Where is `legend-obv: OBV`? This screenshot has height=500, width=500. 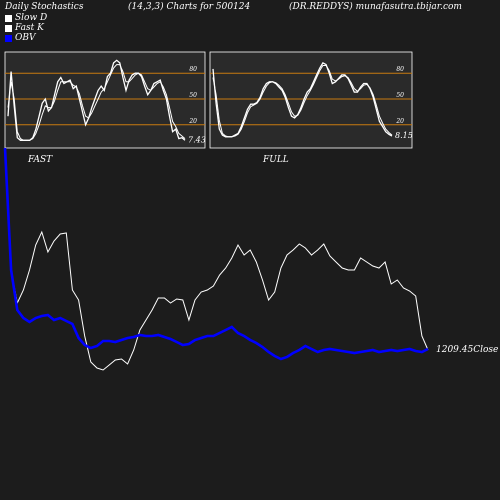
legend-obv: OBV is located at coordinates (20, 38).